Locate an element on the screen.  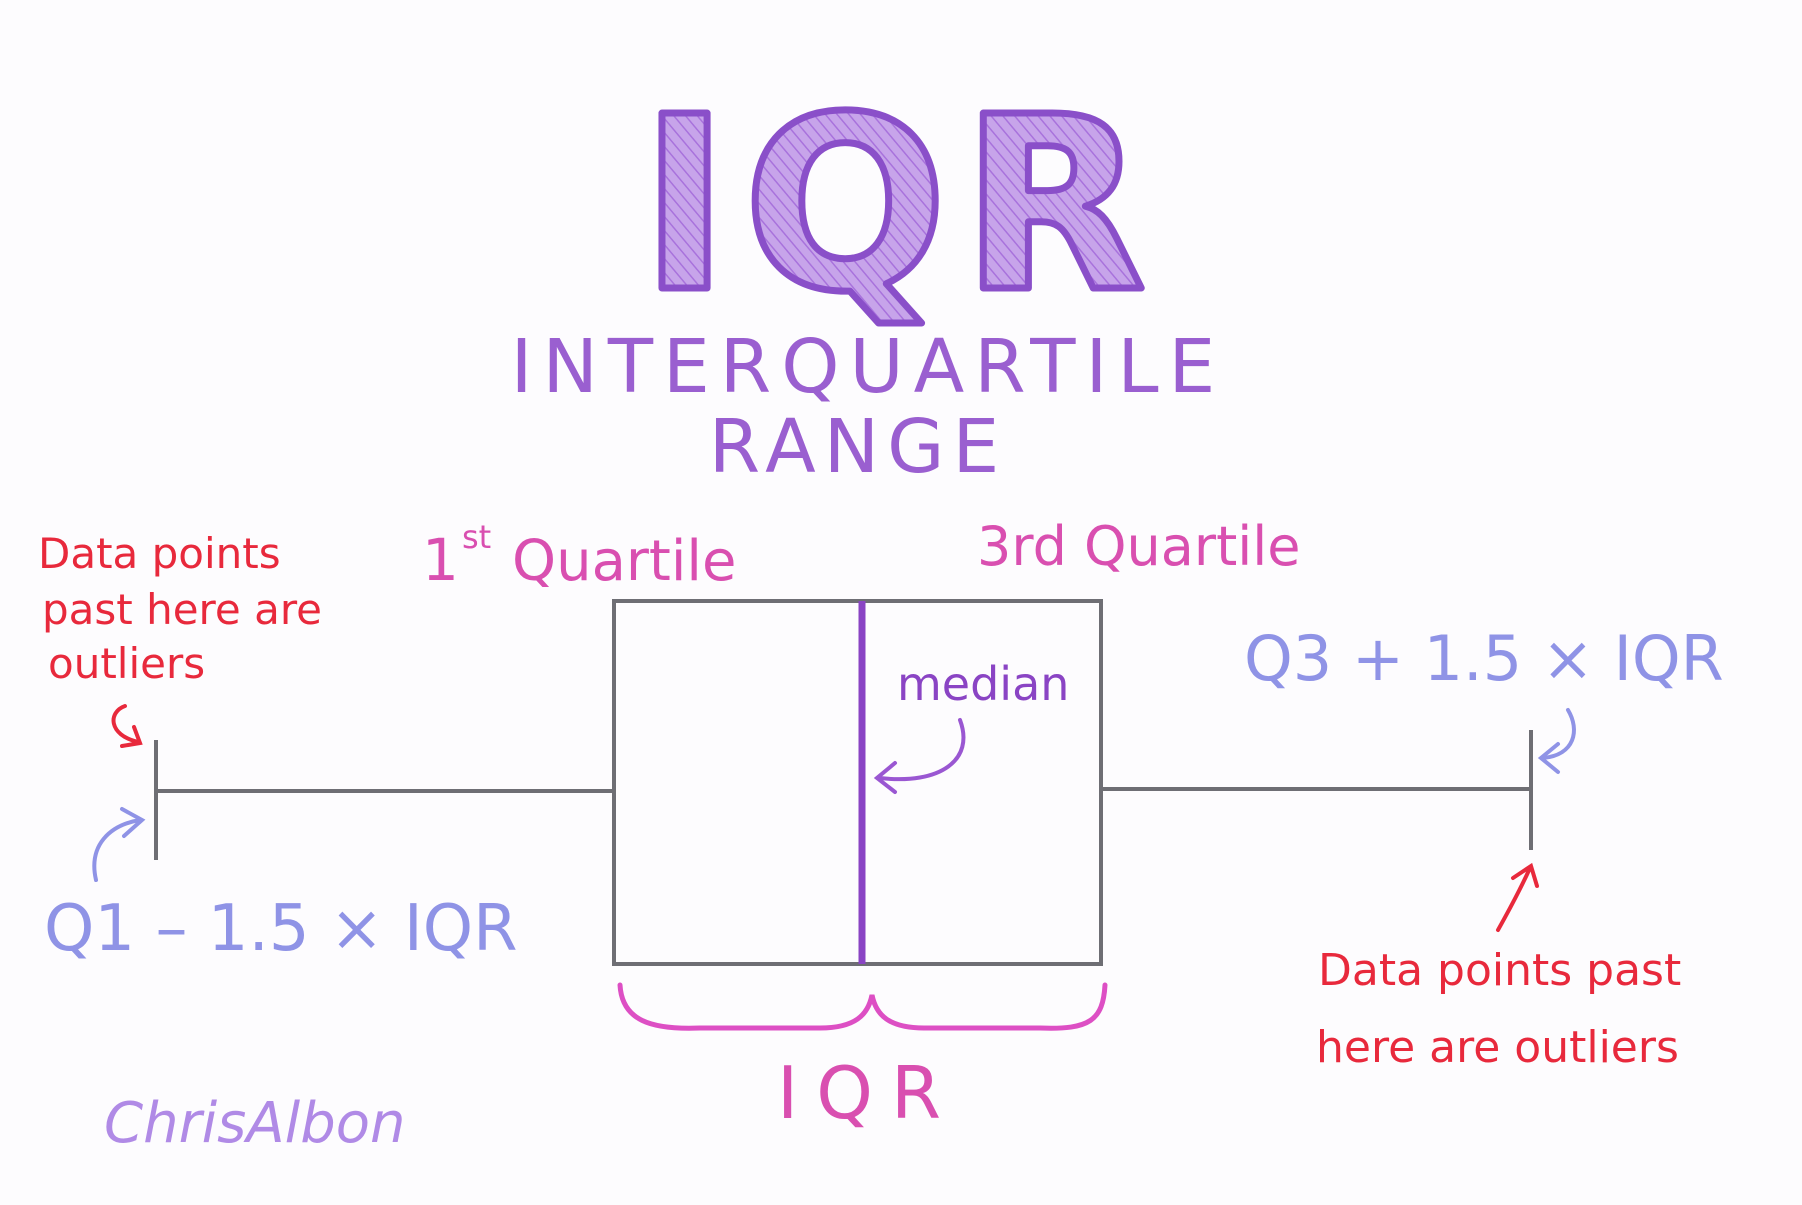
lower-fence-arrow-icon is located at coordinates (119, 844).